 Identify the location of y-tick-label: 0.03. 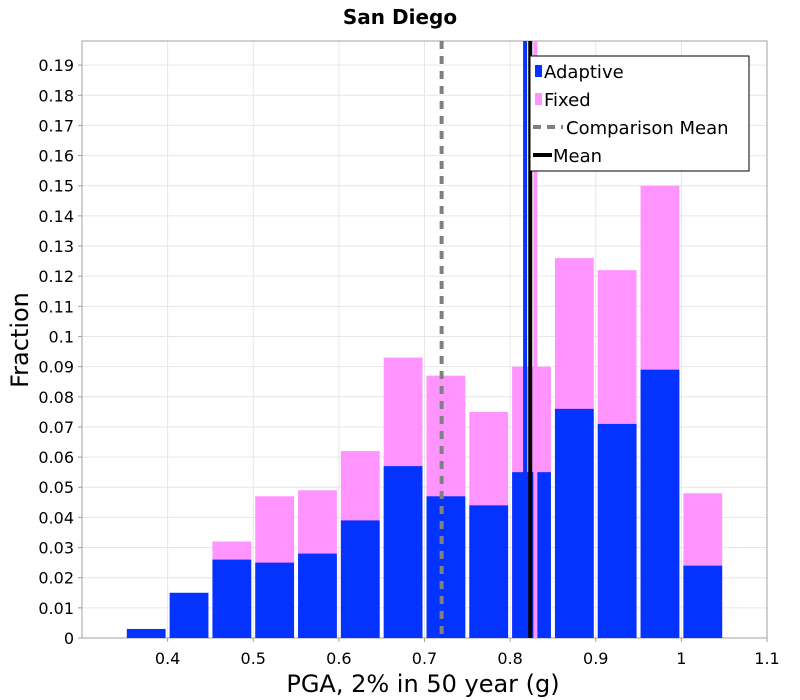
(56, 548).